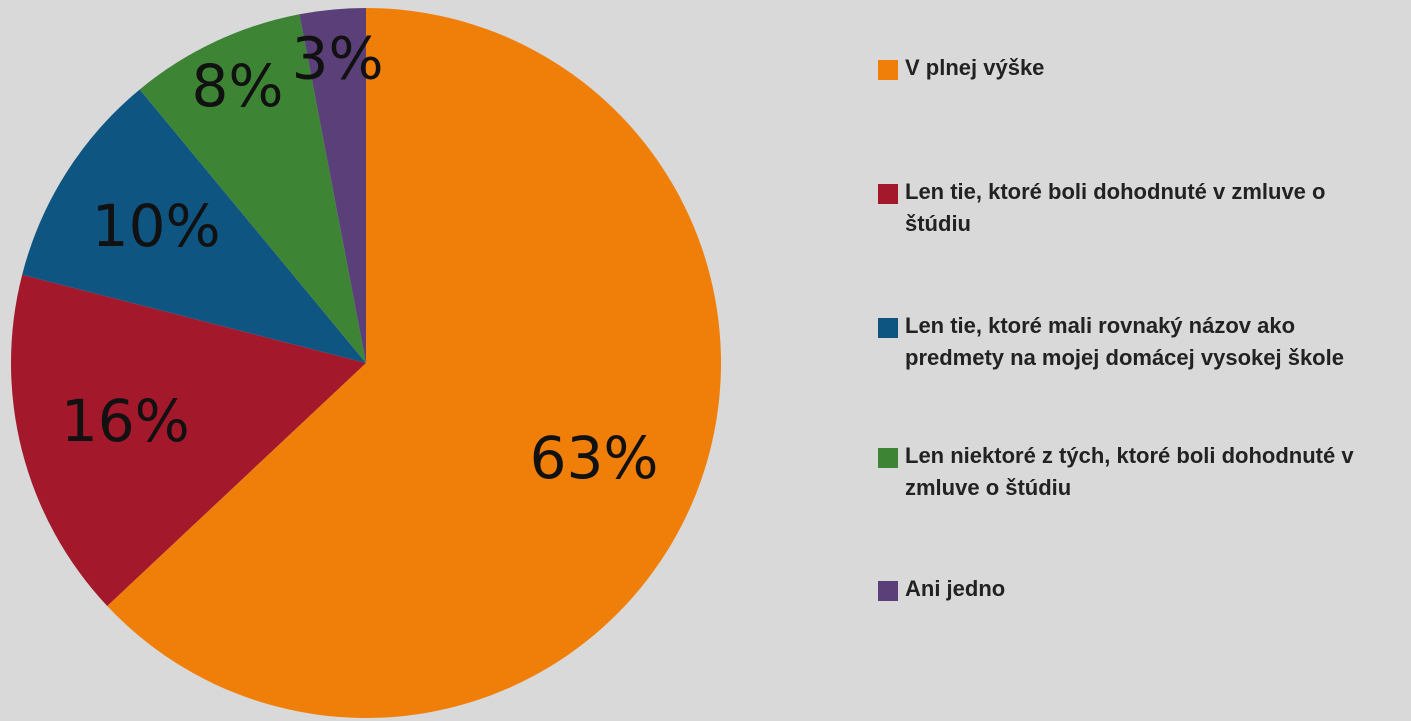  Describe the element at coordinates (238, 86) in the screenshot. I see `data-label: 8%` at that location.